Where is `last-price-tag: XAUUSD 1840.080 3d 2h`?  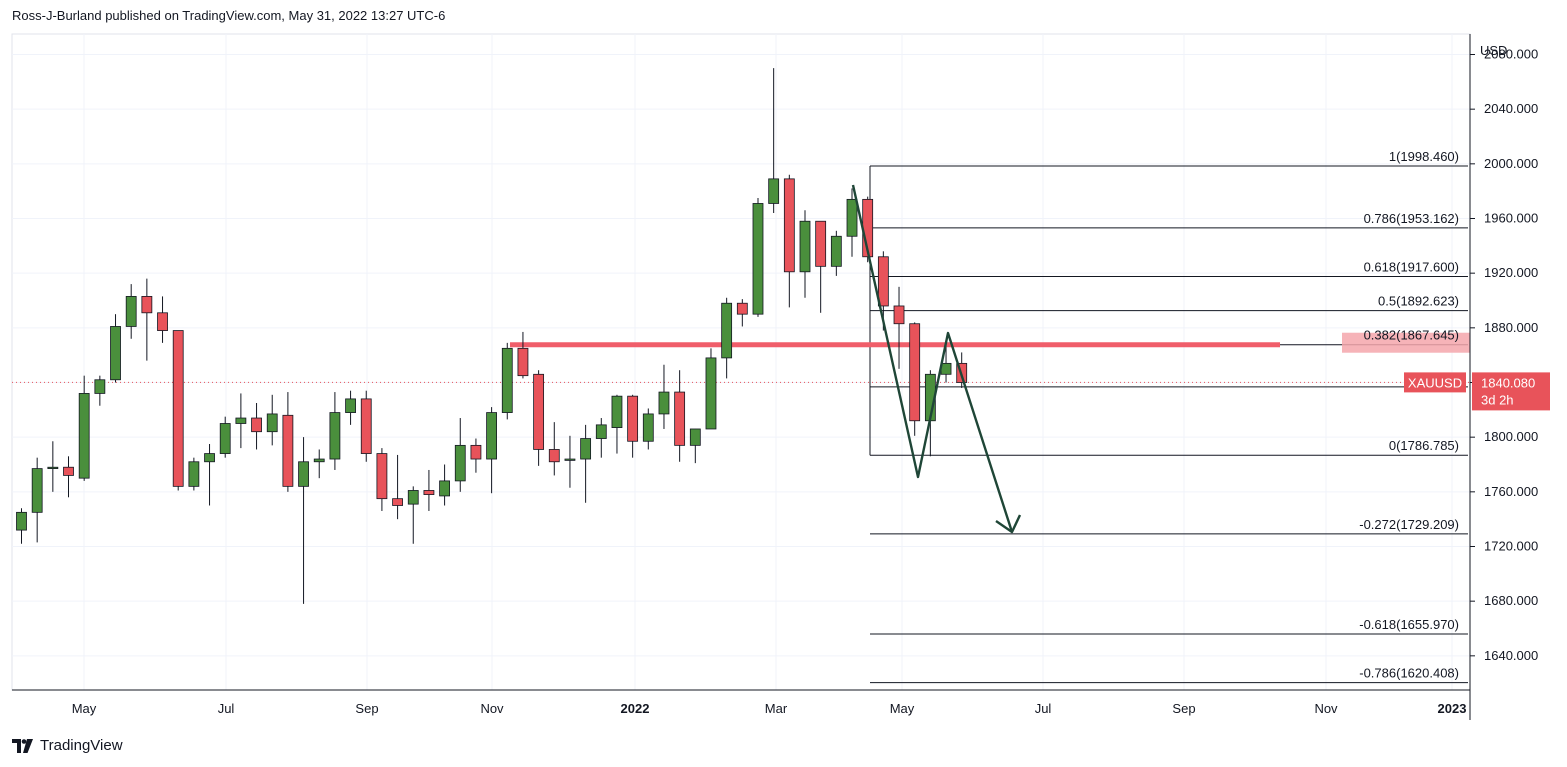
last-price-tag: XAUUSD 1840.080 3d 2h is located at coordinates (1477, 391).